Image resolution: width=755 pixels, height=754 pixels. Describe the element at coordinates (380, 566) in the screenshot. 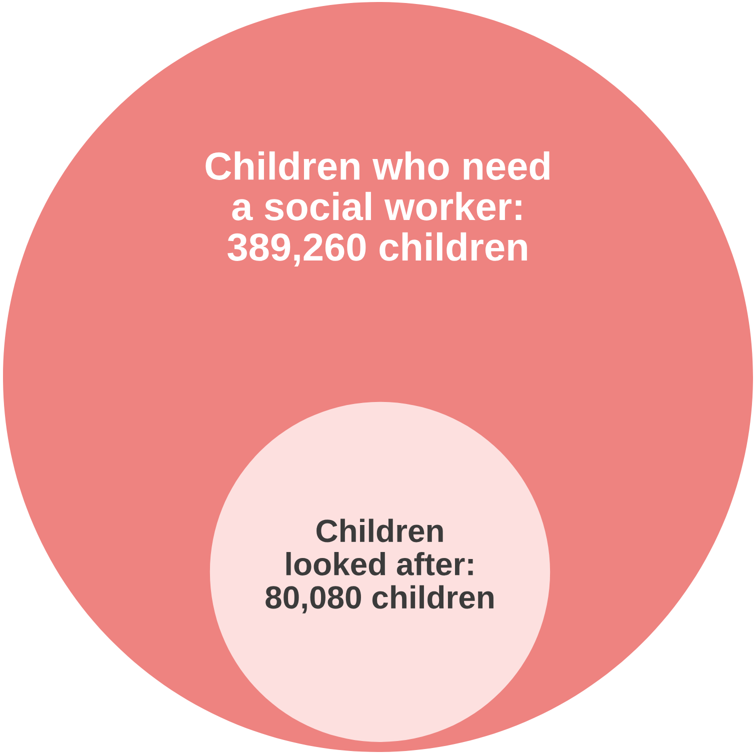

I see `data-label: Children looked after: 80,080 children` at that location.